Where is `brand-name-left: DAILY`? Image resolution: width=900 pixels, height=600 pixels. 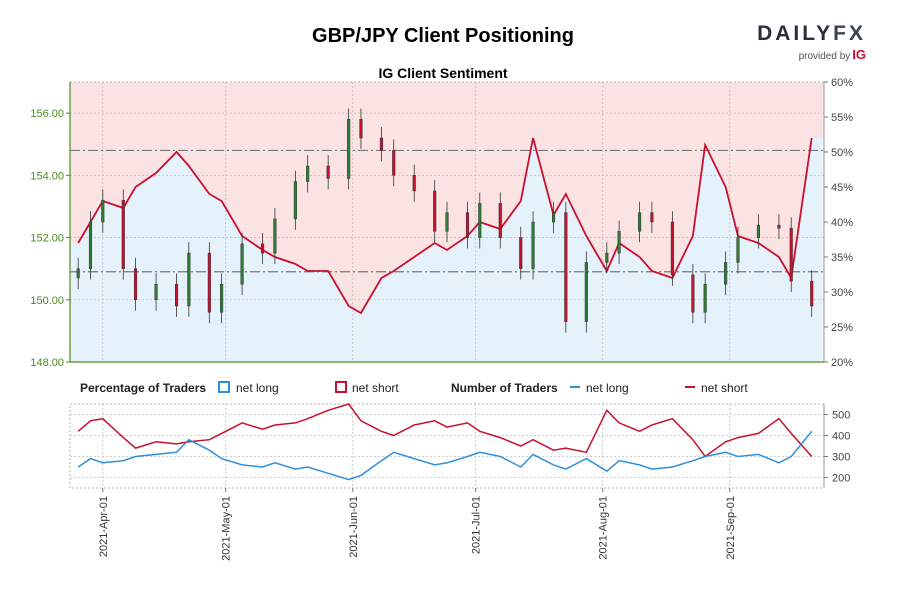 brand-name-left: DAILY is located at coordinates (795, 33).